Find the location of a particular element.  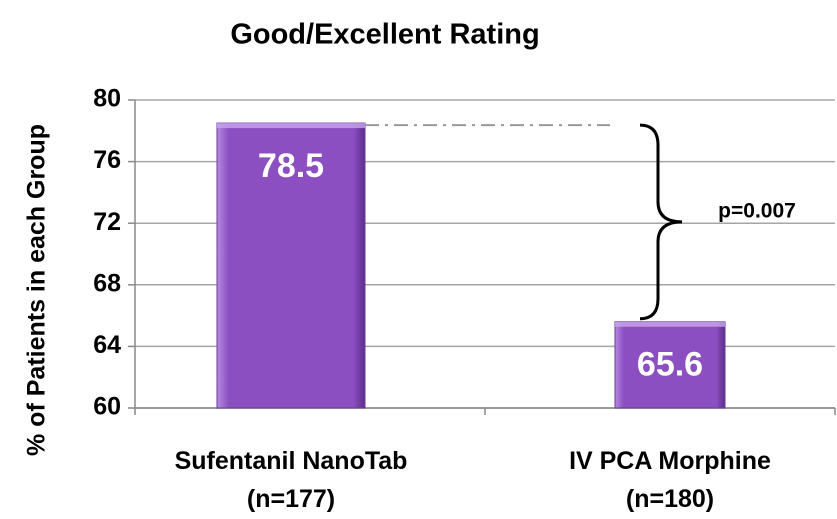

x-tick-label: Sufentanil NanoTab (n=177) is located at coordinates (291, 480).